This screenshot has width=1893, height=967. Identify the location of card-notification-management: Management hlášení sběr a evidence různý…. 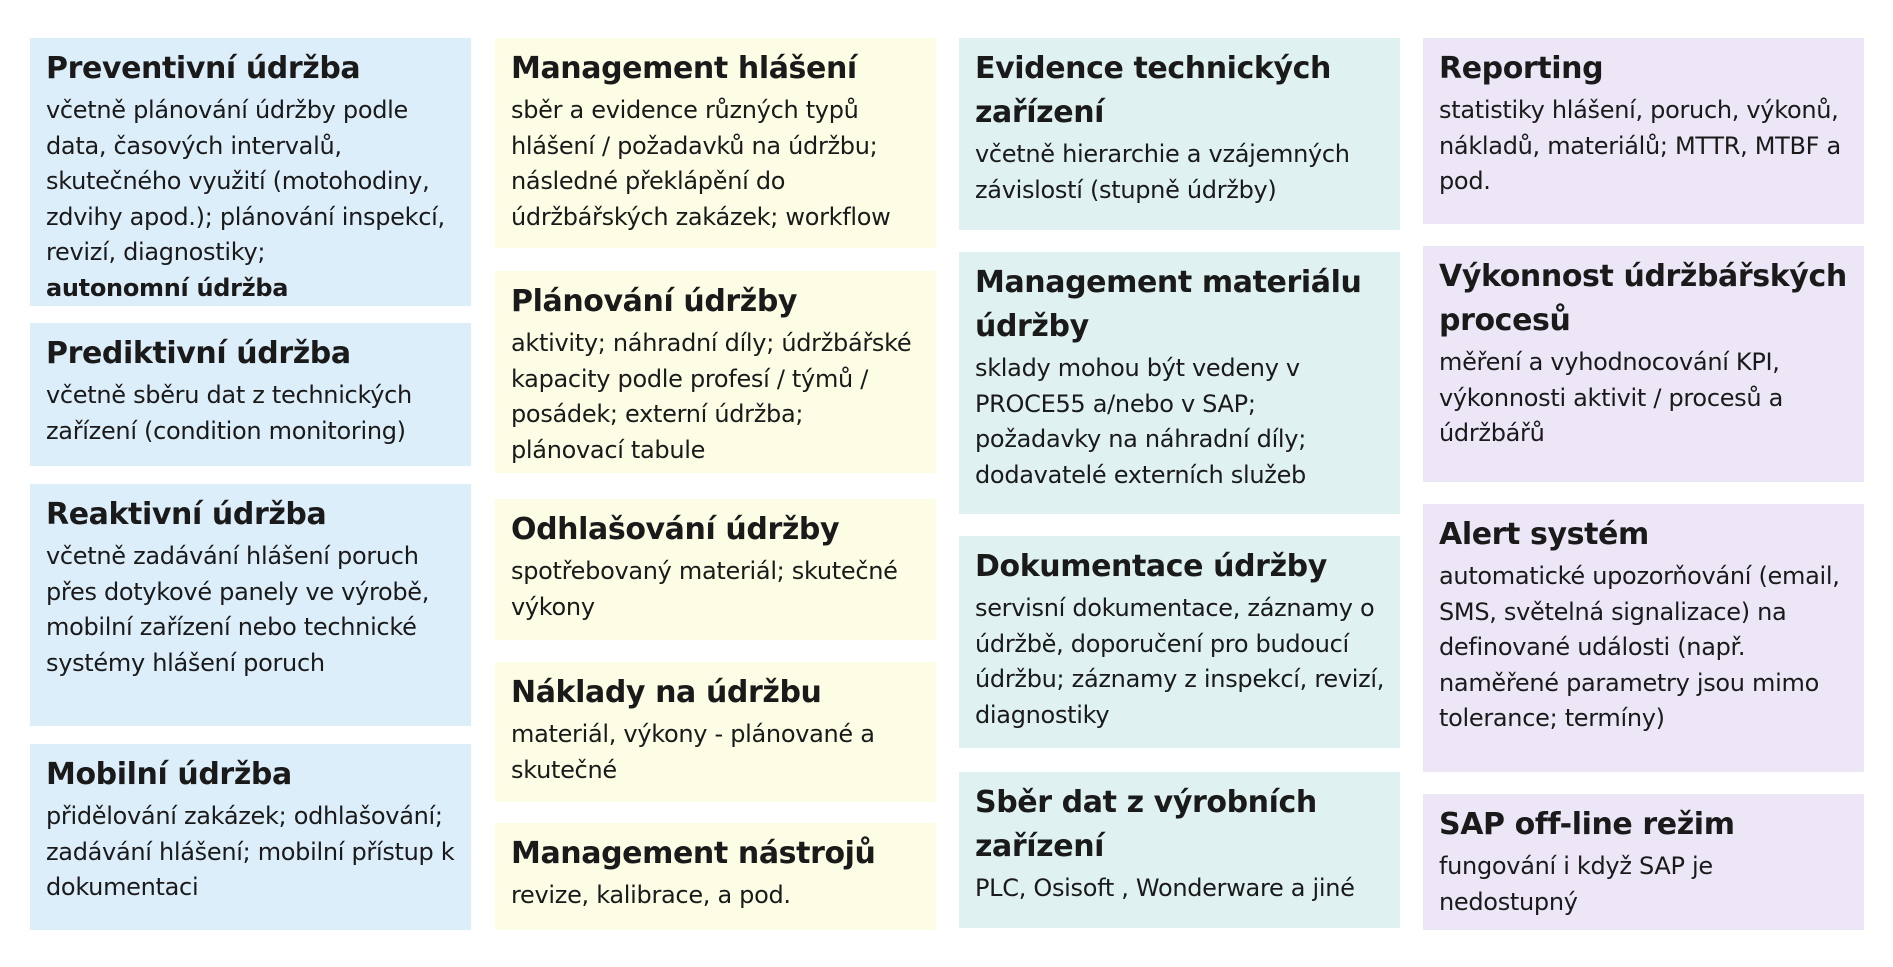
(715, 143).